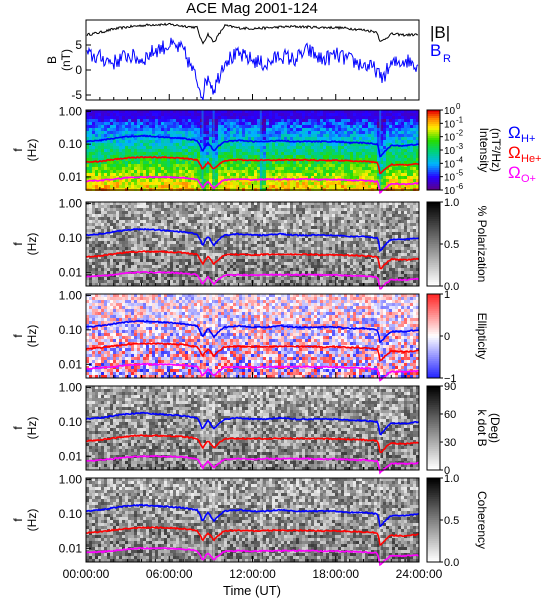  I want to click on intensity-colorbar-tick-exp: -2, so click(460, 133).